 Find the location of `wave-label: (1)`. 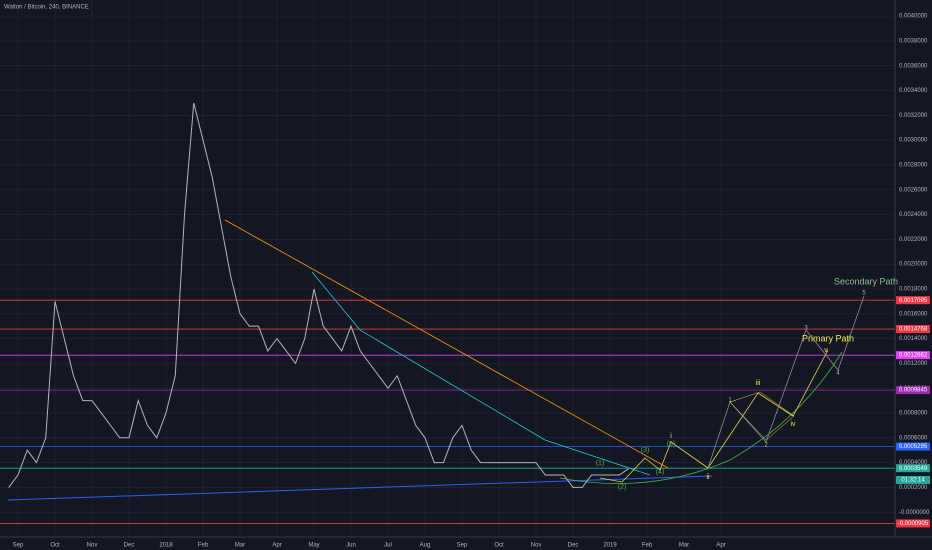

wave-label: (1) is located at coordinates (600, 463).